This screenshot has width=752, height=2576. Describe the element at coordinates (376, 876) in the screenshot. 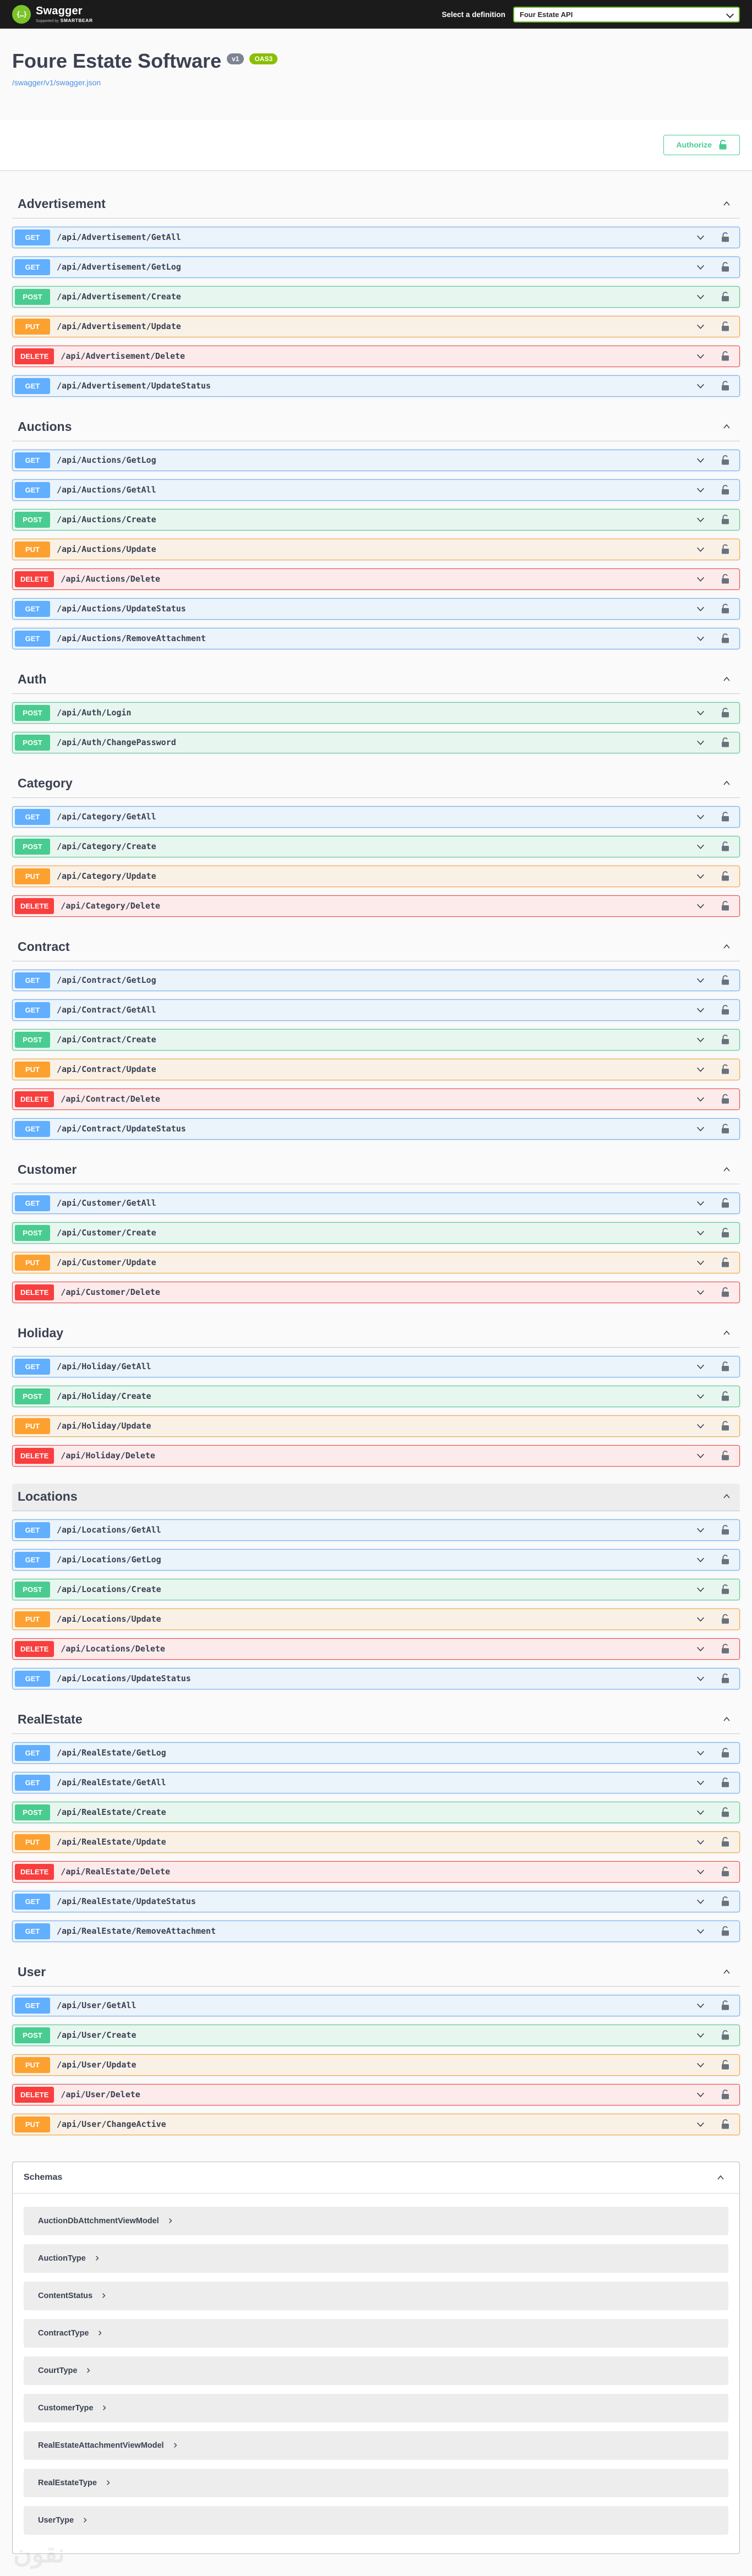

I see `endpoint-row: PUT/api/Category/Update` at that location.